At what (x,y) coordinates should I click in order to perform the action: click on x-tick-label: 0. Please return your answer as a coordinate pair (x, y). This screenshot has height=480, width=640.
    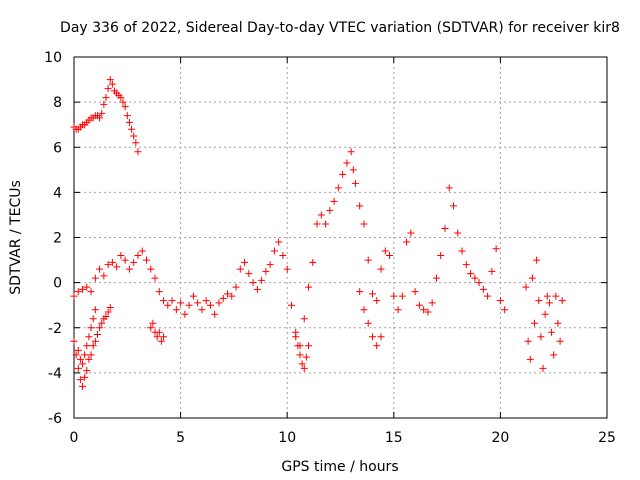
    Looking at the image, I should click on (74, 438).